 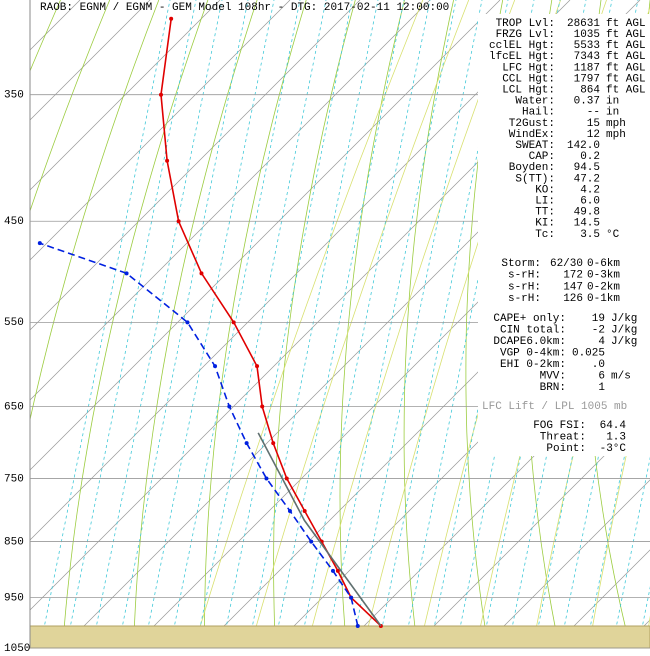 I want to click on param-label: TT:, so click(x=545, y=213).